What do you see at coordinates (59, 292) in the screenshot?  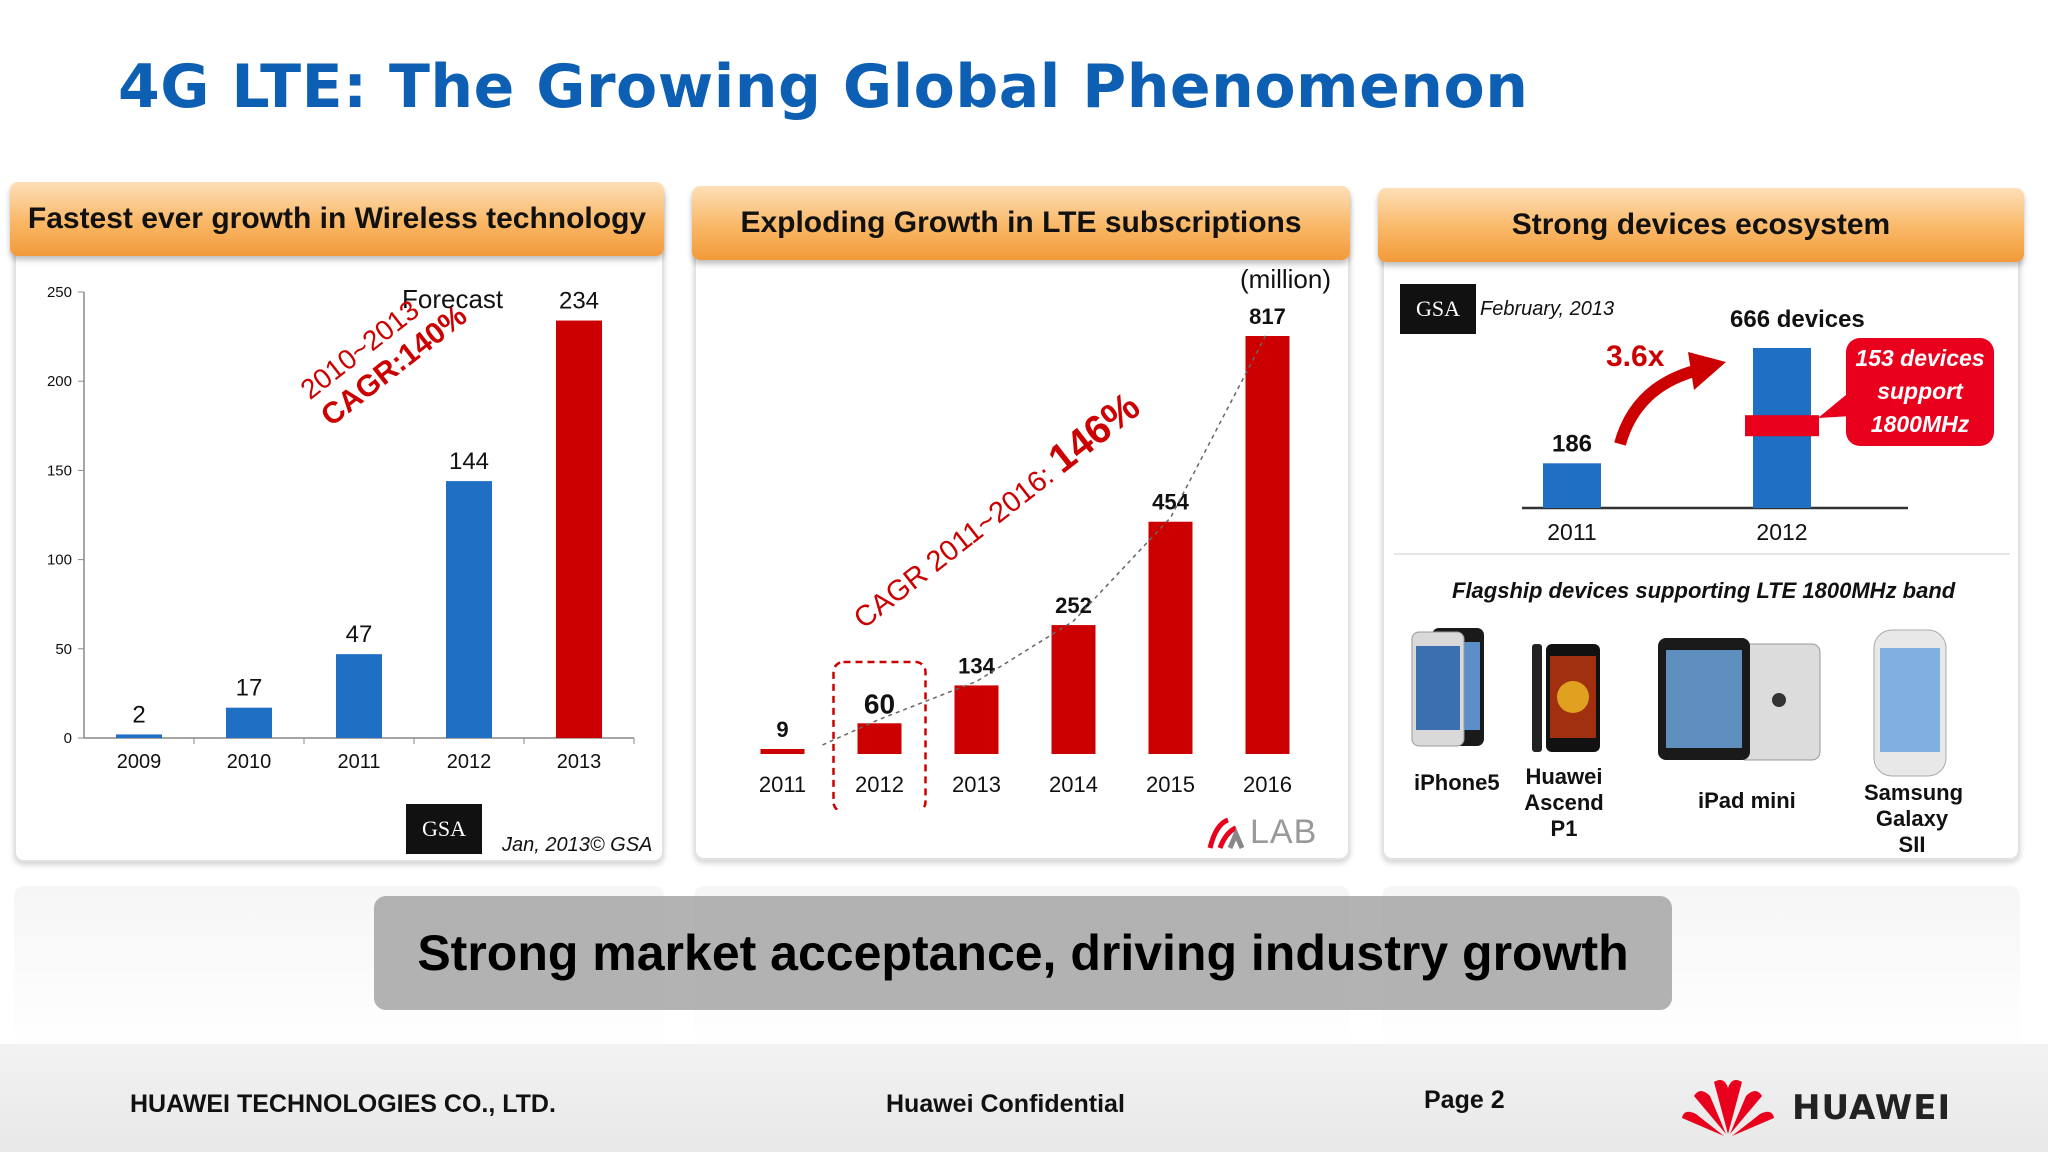 I see `y-tick-label: 250` at bounding box center [59, 292].